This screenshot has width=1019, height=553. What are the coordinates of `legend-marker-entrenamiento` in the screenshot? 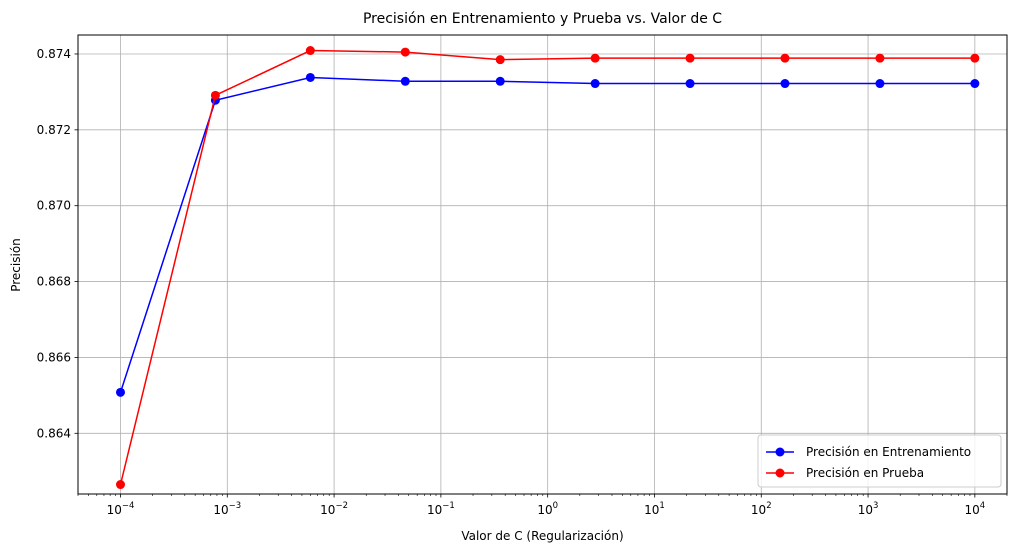 It's located at (780, 452).